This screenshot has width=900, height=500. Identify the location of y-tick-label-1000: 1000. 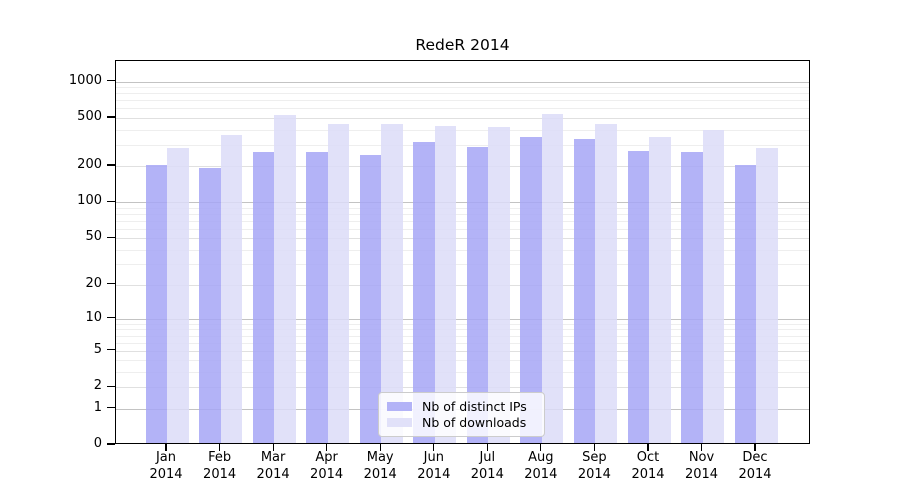
(85, 80).